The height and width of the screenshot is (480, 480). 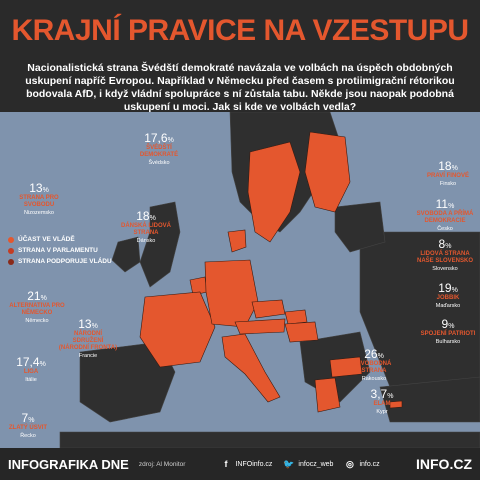 What do you see at coordinates (251, 368) in the screenshot?
I see `country-italy` at bounding box center [251, 368].